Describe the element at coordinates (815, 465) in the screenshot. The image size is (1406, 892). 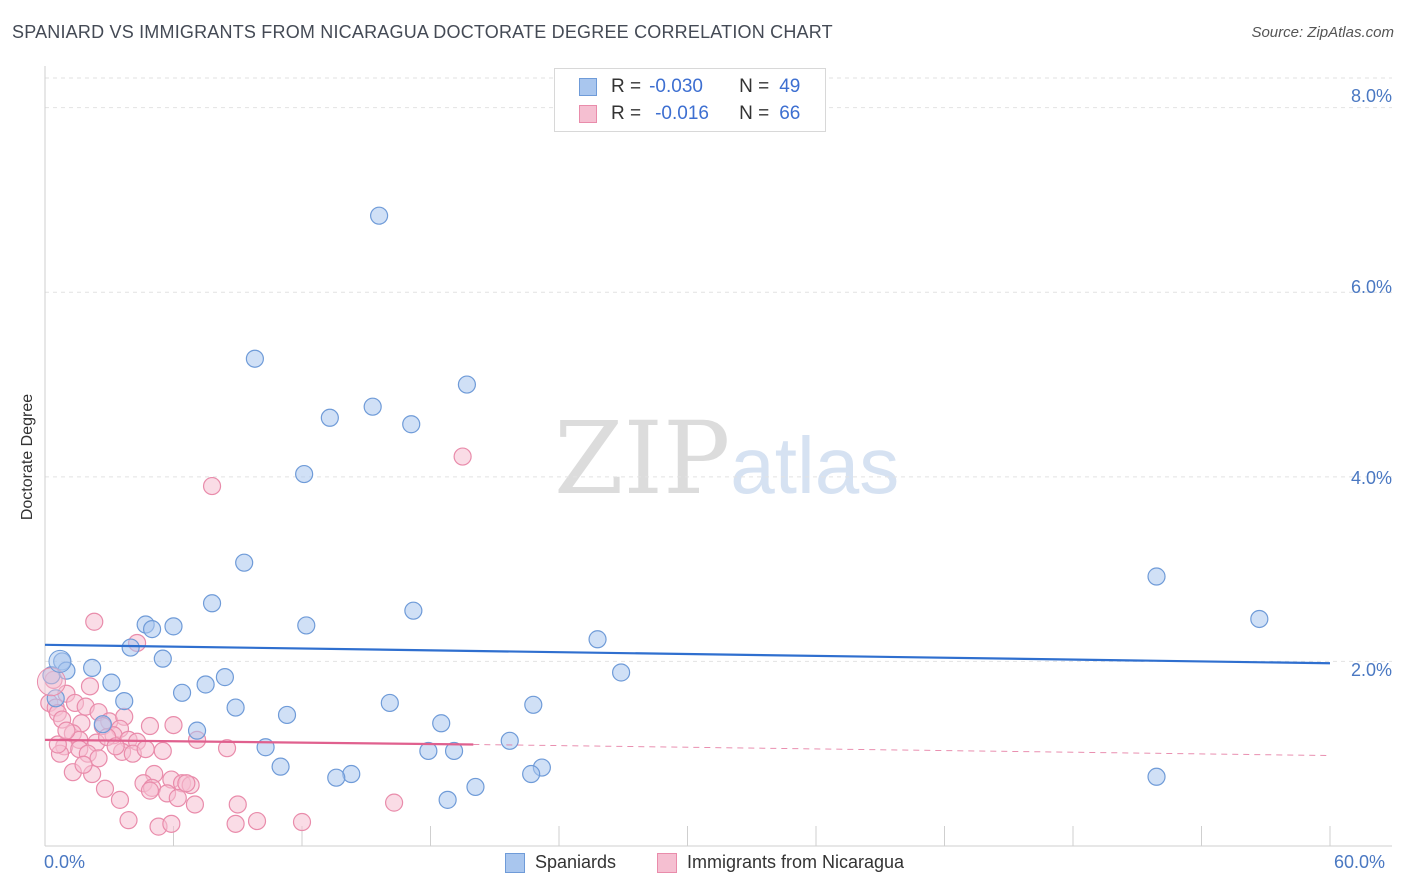
I see `watermark-atlas: atlas` at that location.